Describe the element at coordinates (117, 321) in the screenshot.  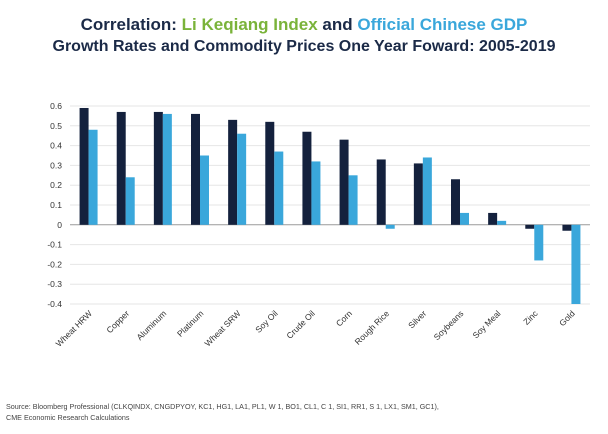
I see `x-category-label: Copper` at that location.